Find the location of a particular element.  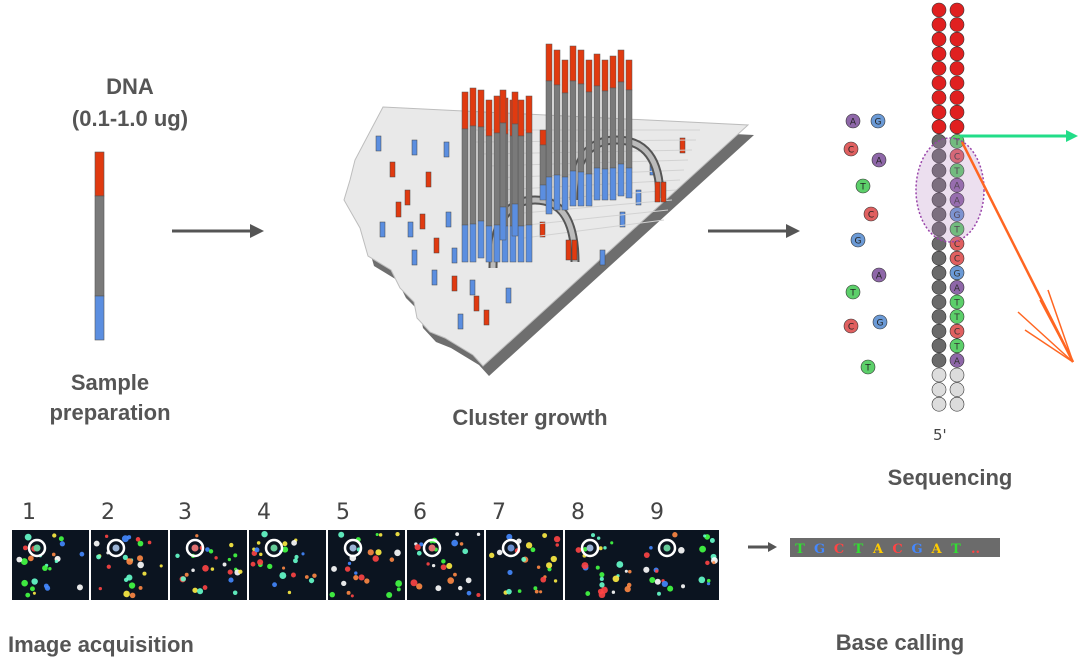

arch-end is located at coordinates (574, 250).